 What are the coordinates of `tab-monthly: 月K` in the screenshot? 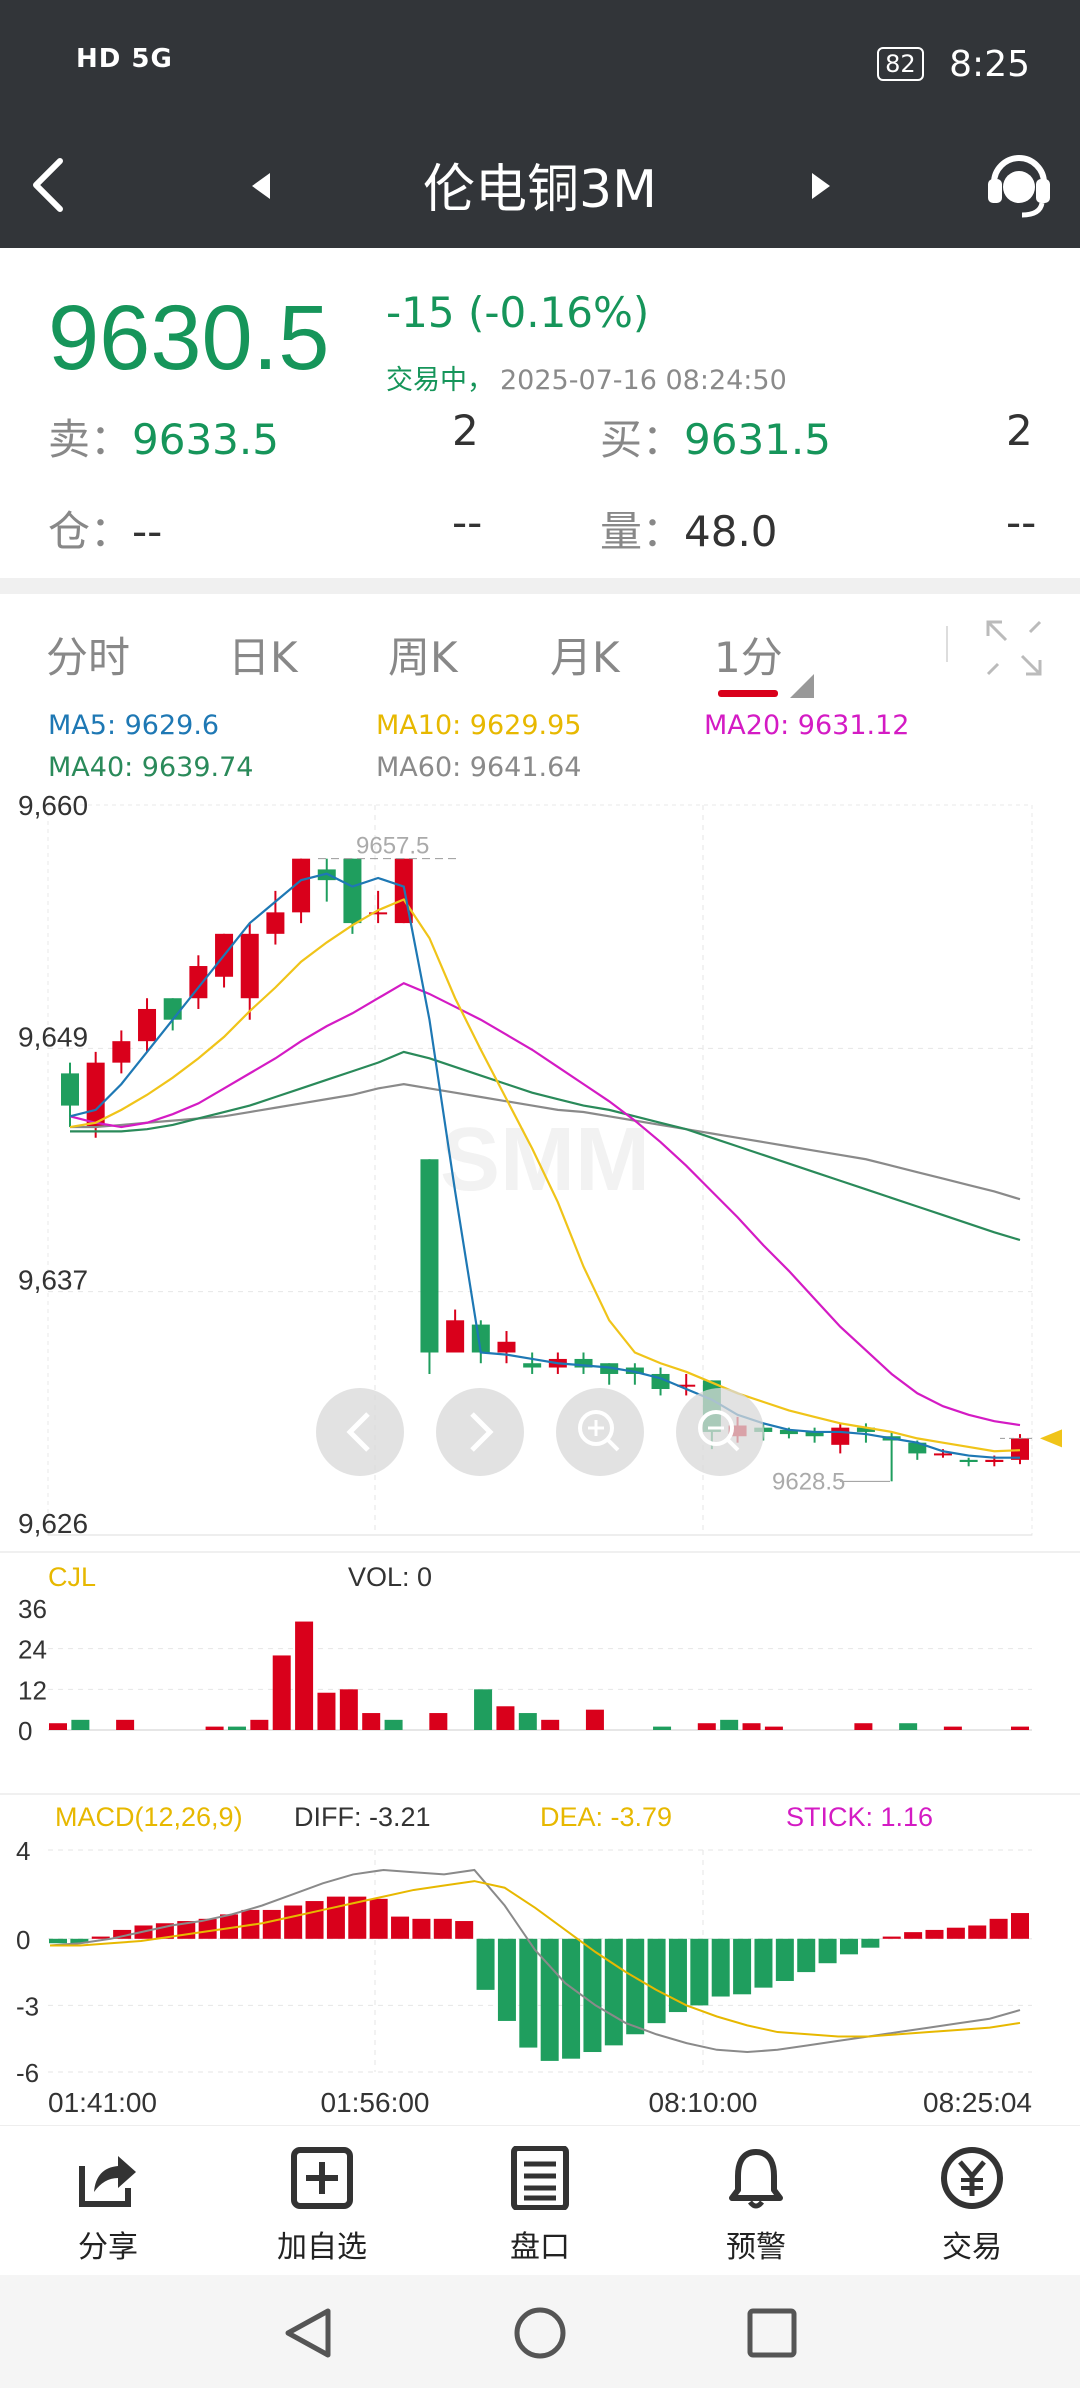 It's located at (585, 657).